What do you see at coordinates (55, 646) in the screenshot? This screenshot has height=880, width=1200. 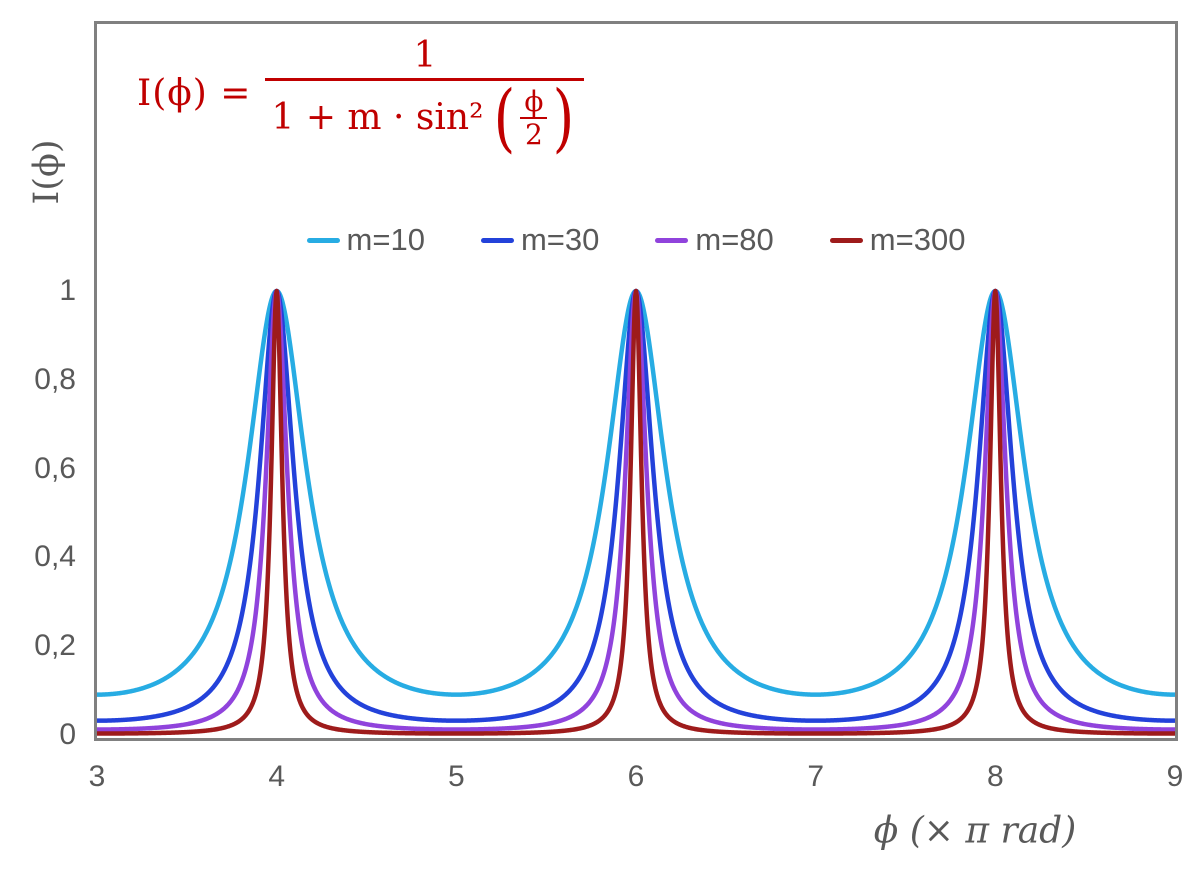 I see `y-tick-label: 0,2` at bounding box center [55, 646].